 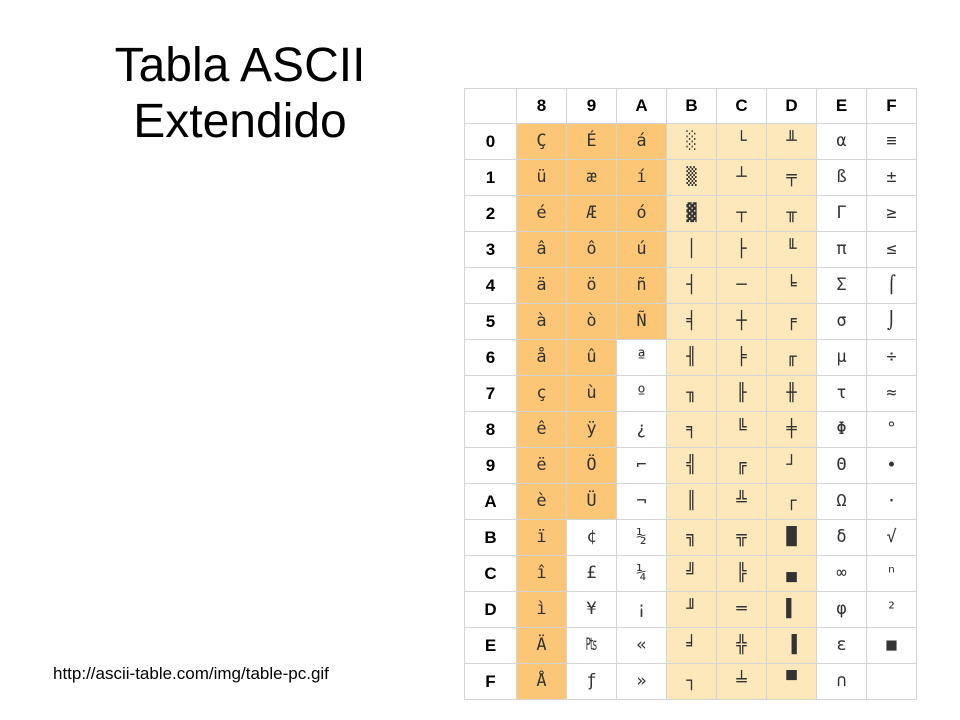 I want to click on table-cell: ┐, so click(x=691, y=681).